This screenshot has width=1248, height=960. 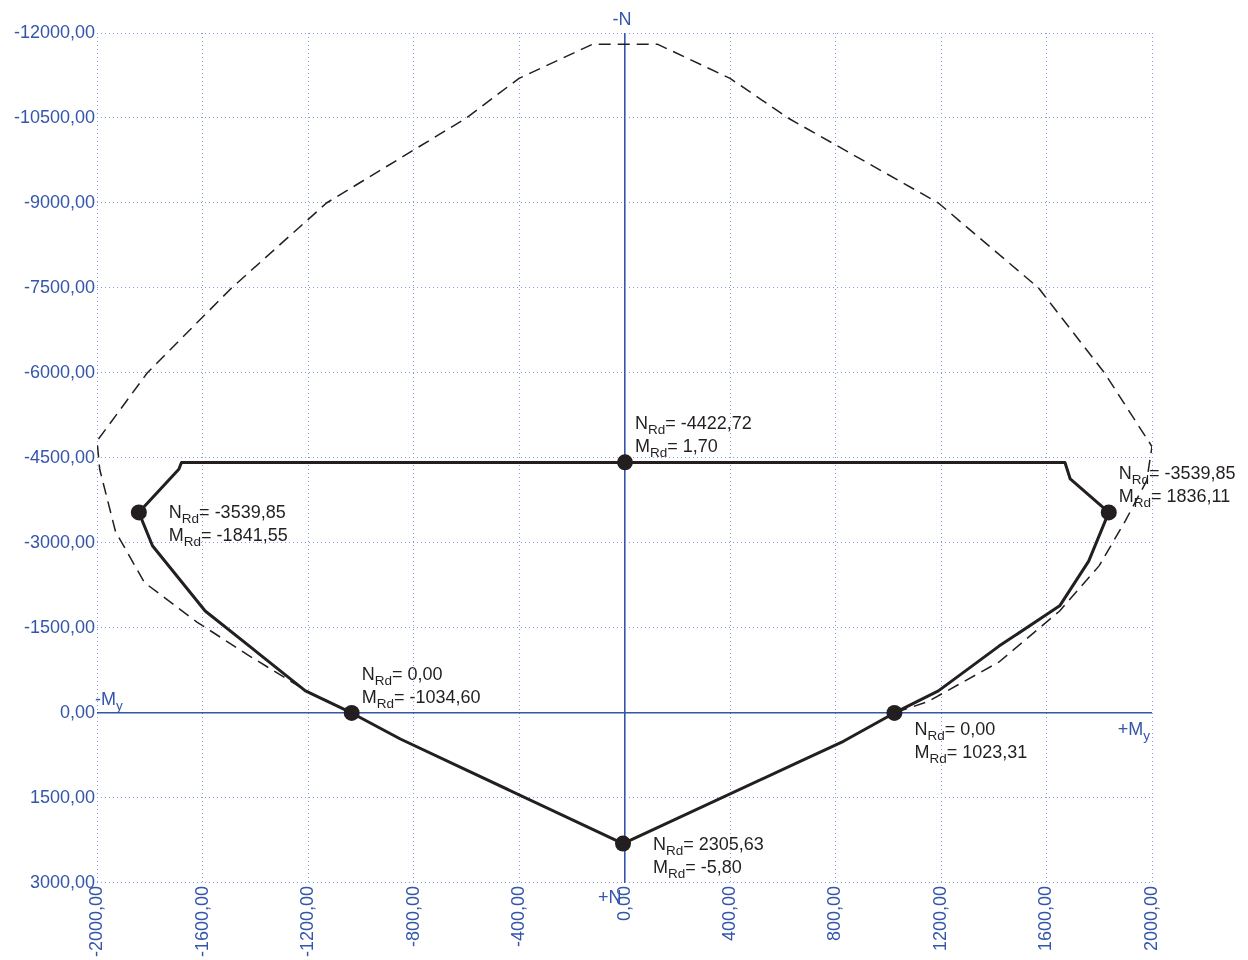 I want to click on x-tick-label: 800,00, so click(x=834, y=913).